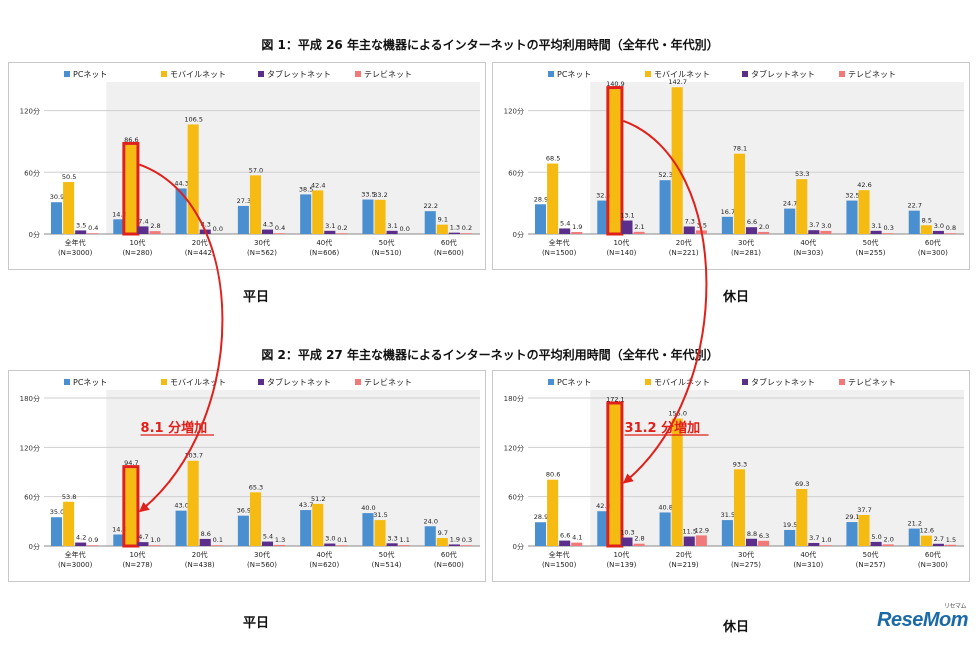 This screenshot has width=980, height=646. Describe the element at coordinates (864, 510) in the screenshot. I see `data-label: 37.7` at that location.